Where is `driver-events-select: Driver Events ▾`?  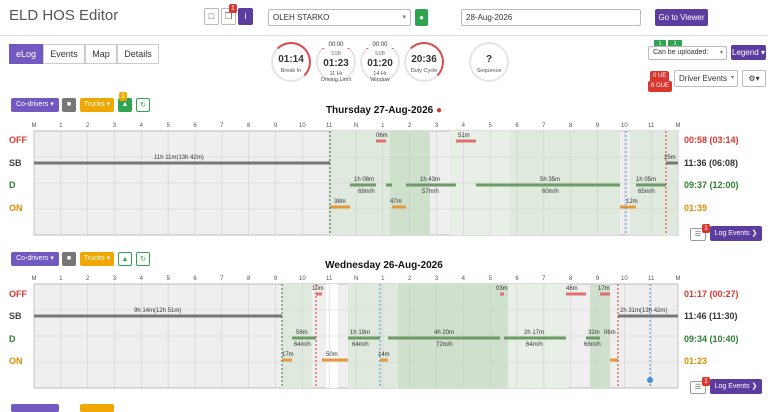
driver-events-select: Driver Events ▾ is located at coordinates (706, 78).